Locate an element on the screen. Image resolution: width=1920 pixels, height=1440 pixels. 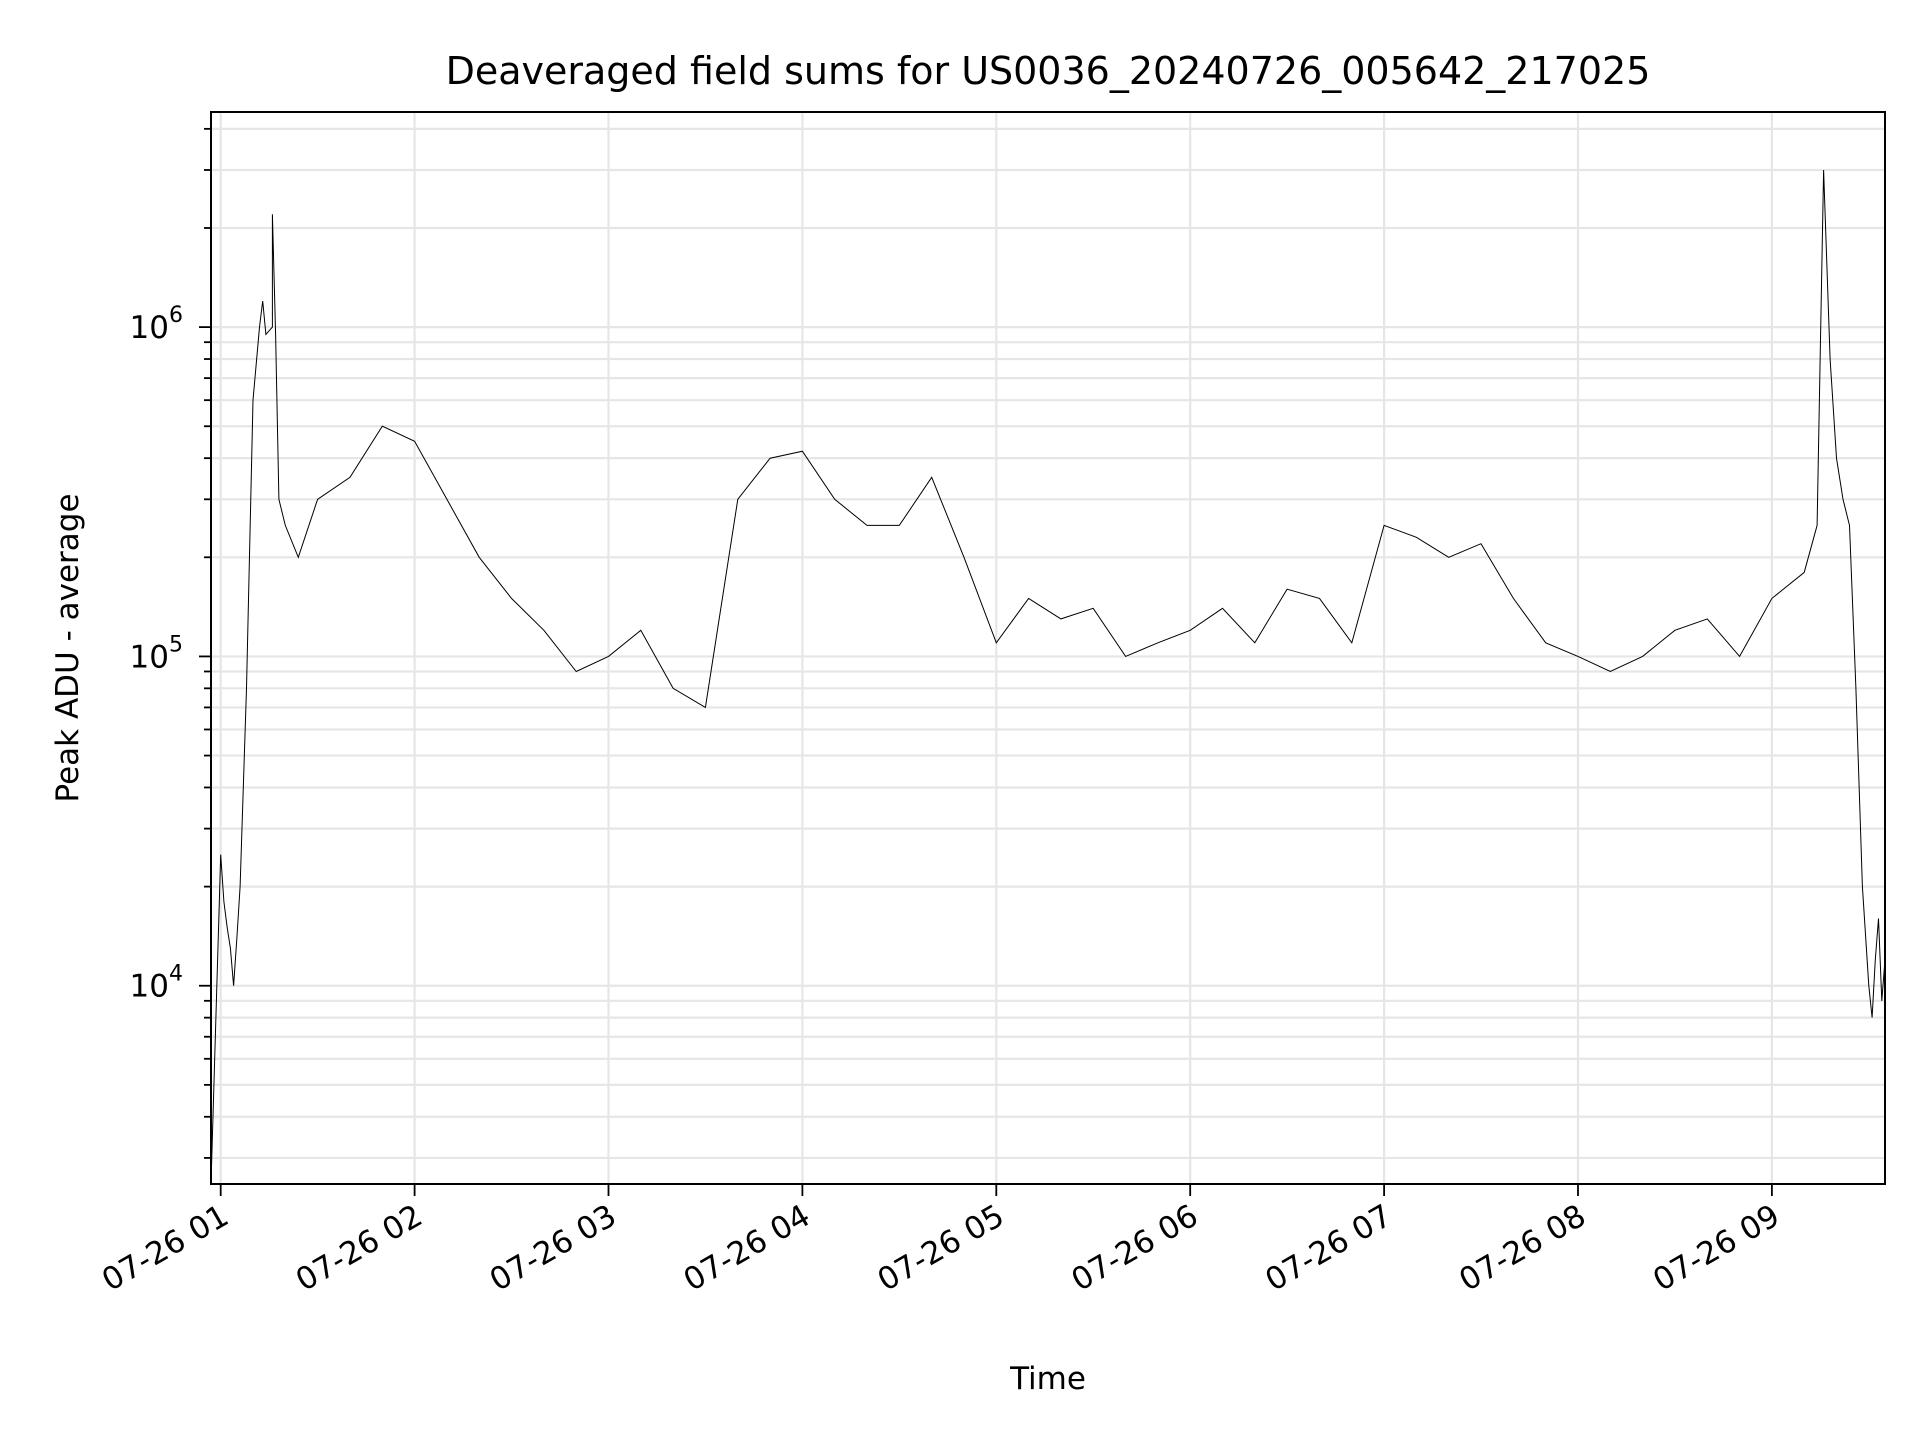
x-tick-label: 07-26 04 is located at coordinates (747, 1248).